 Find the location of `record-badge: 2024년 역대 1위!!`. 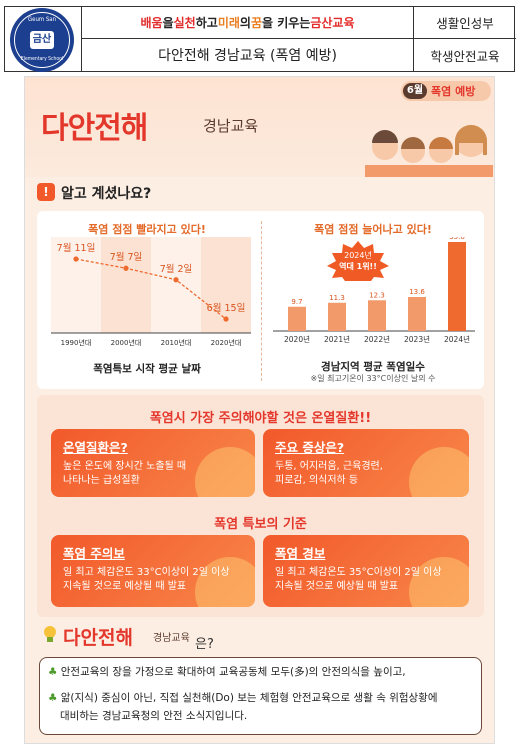

record-badge: 2024년 역대 1위!! is located at coordinates (358, 261).